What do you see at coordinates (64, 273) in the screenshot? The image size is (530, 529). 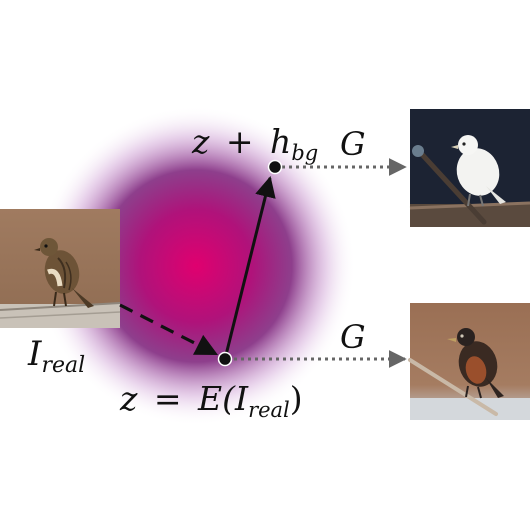 I see `sparrow-photo-icon` at bounding box center [64, 273].